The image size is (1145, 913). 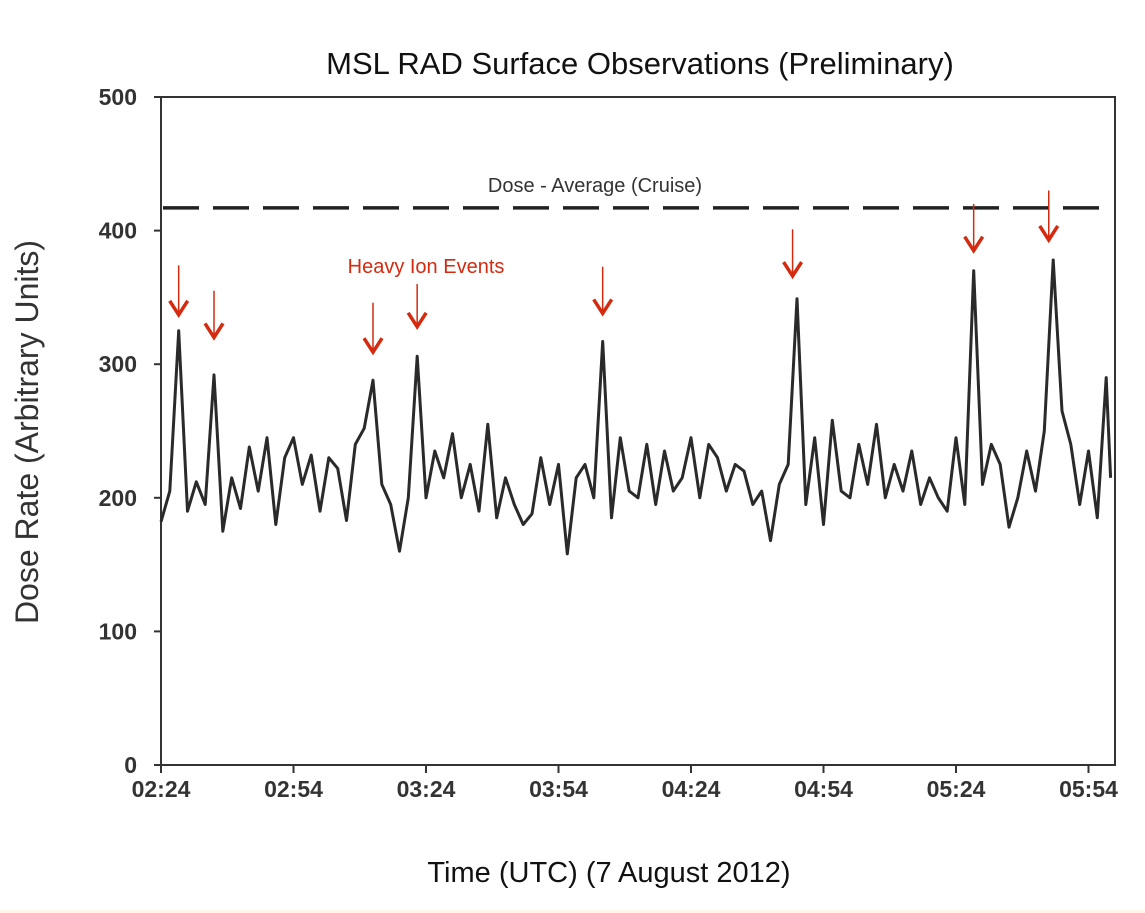 I want to click on x-tick-label: 04:54, so click(x=823, y=789).